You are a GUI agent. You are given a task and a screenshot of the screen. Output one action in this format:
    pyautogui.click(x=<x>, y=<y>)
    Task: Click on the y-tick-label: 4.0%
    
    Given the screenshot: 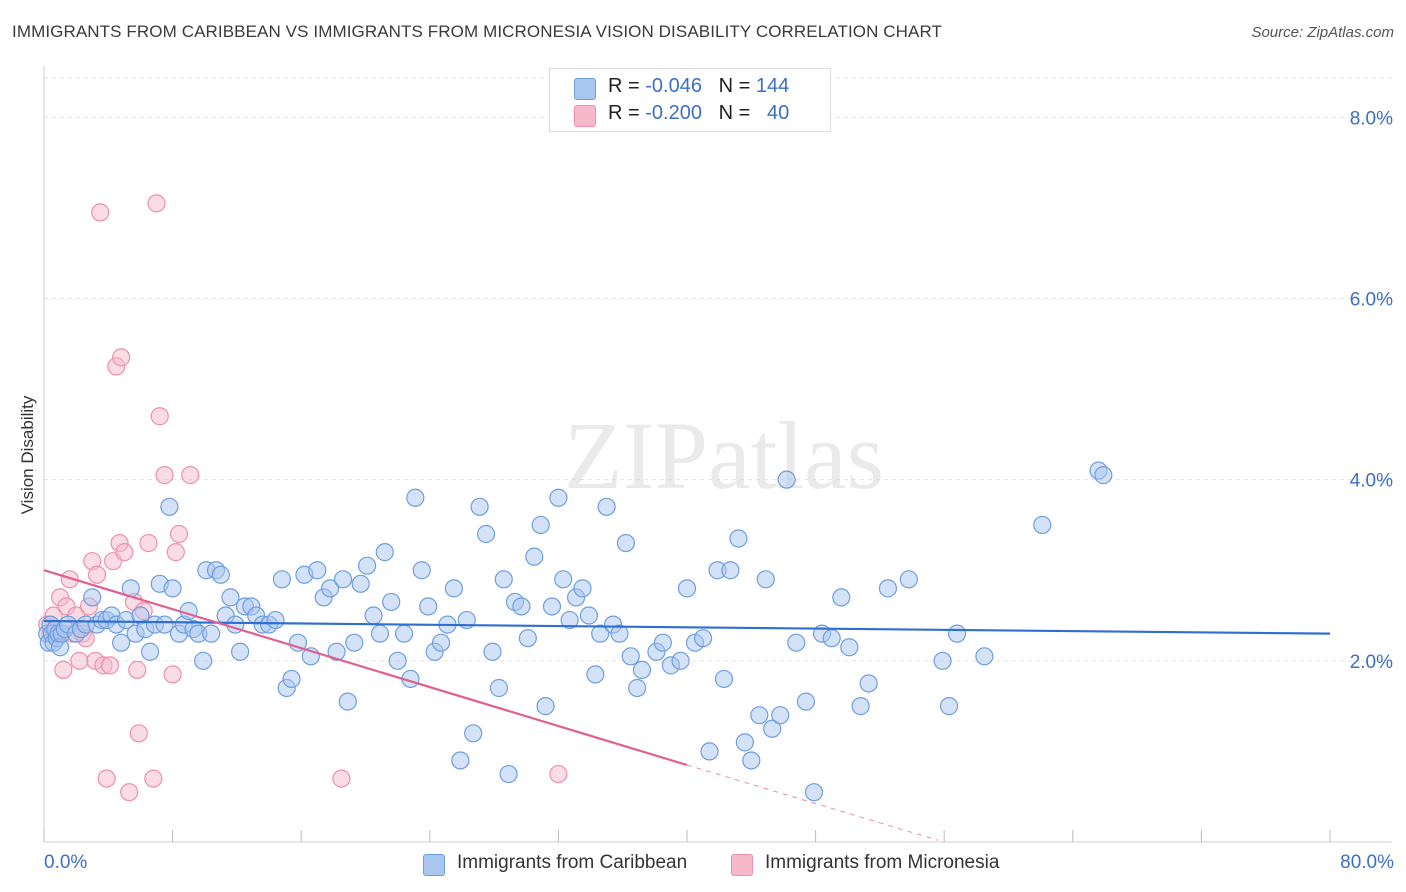 What is the action you would take?
    pyautogui.click(x=1371, y=481)
    